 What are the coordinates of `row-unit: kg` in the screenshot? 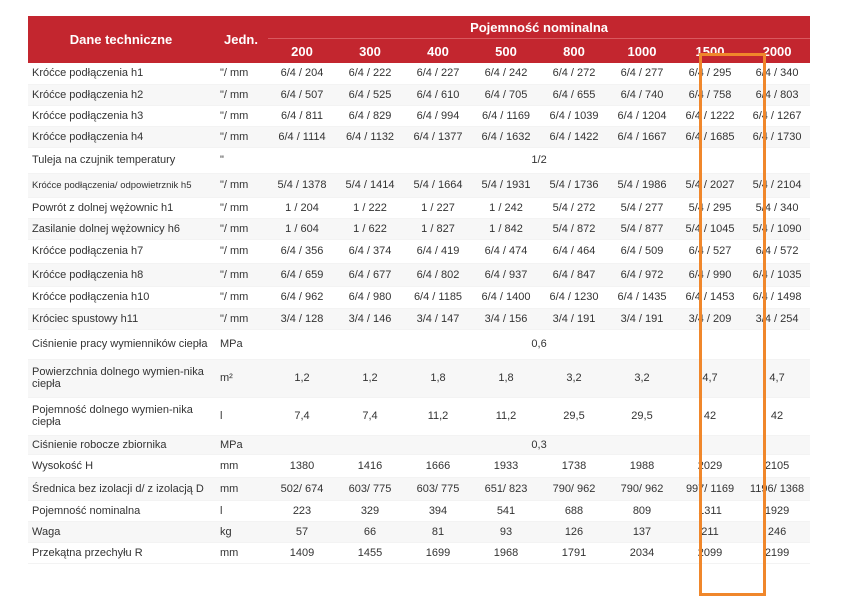 It's located at (241, 532).